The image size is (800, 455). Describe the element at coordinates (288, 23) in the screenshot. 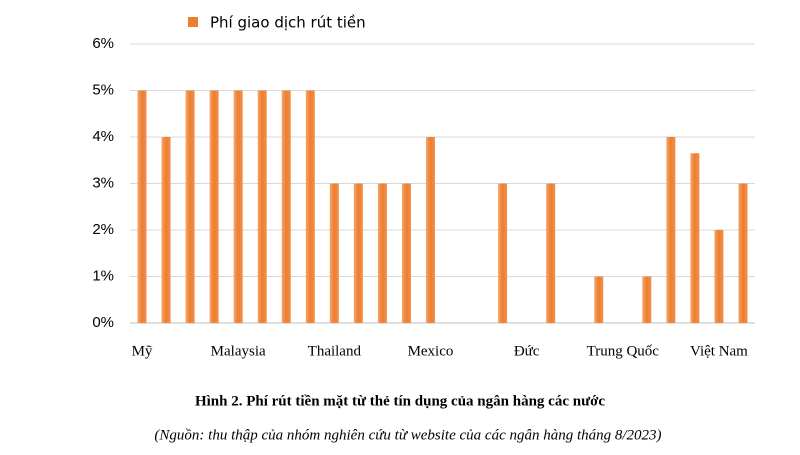

I see `legend-label: Phí giao dịch rút tiền` at that location.